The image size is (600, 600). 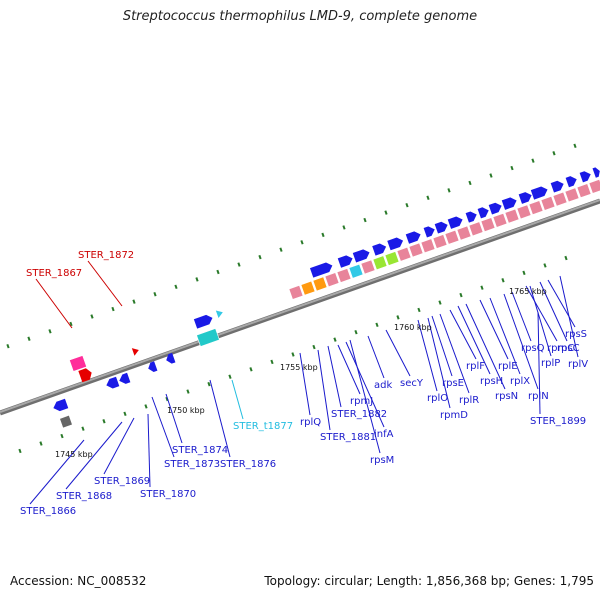 I want to click on scale-label: 1755 kbp, so click(x=299, y=367).